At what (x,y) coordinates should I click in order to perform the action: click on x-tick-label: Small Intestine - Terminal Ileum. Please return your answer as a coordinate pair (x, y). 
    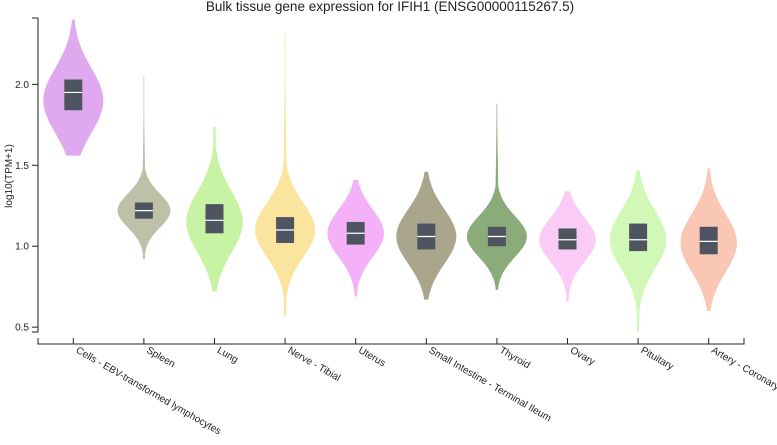
    Looking at the image, I should click on (490, 384).